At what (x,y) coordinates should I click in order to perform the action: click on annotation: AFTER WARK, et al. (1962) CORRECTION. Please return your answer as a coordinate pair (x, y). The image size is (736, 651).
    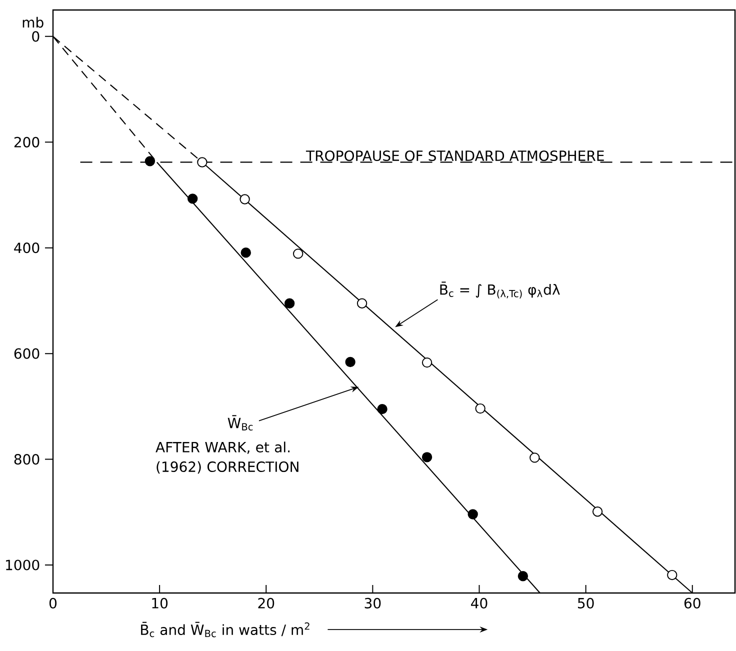
    Looking at the image, I should click on (227, 458).